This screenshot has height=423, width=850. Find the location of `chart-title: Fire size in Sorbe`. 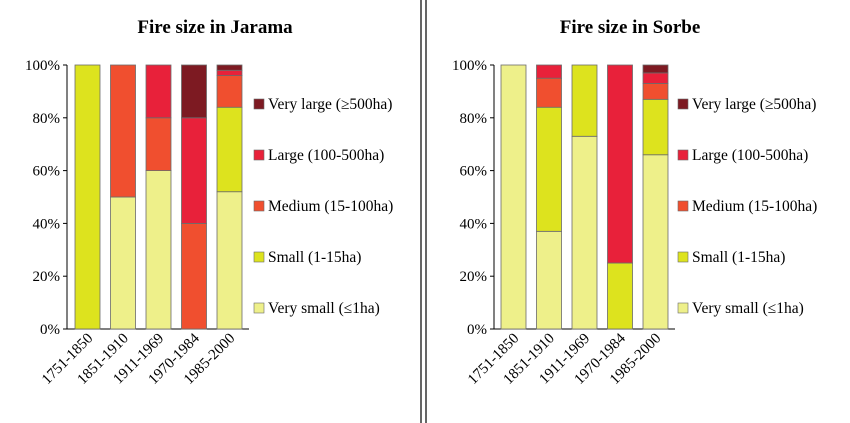

chart-title: Fire size in Sorbe is located at coordinates (630, 27).